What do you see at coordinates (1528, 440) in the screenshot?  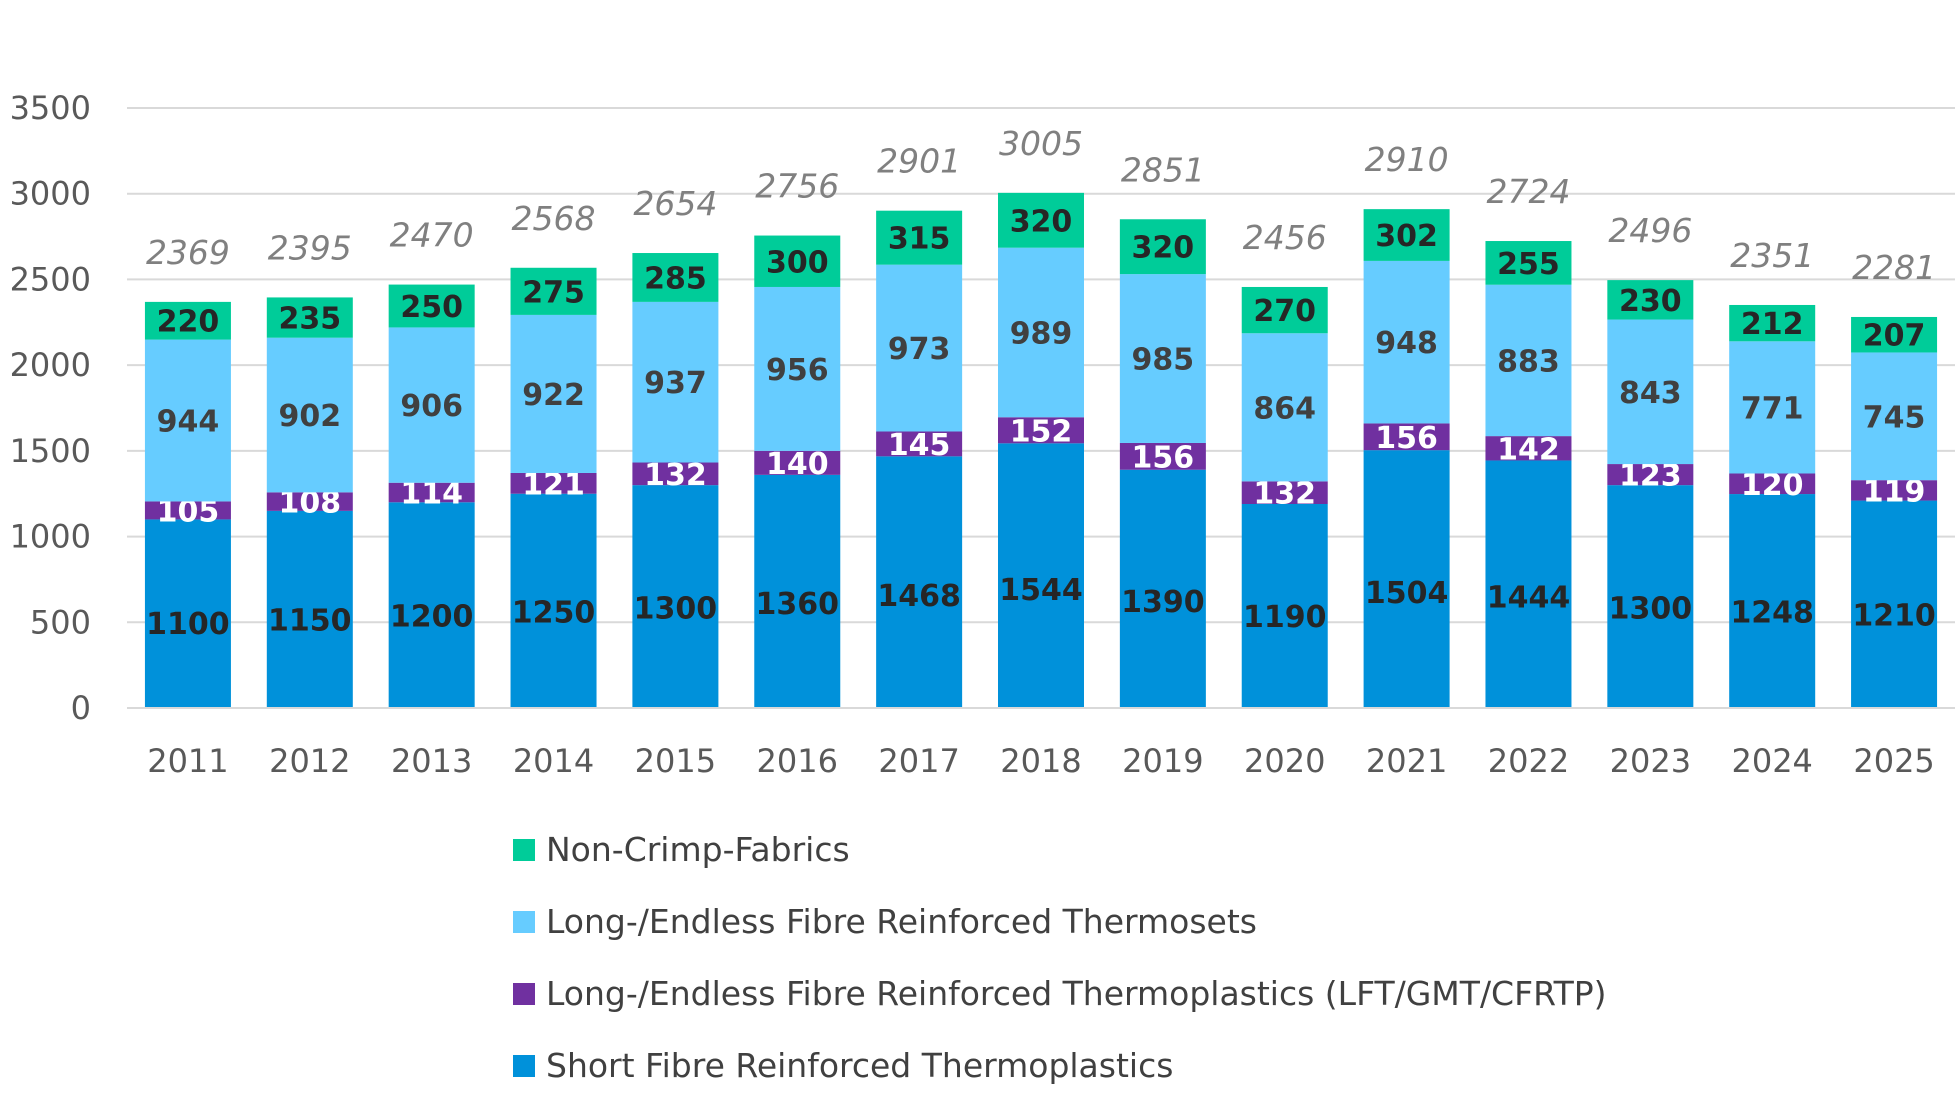 I see `bar-group-2022: 1444 142 883 255 2724` at bounding box center [1528, 440].